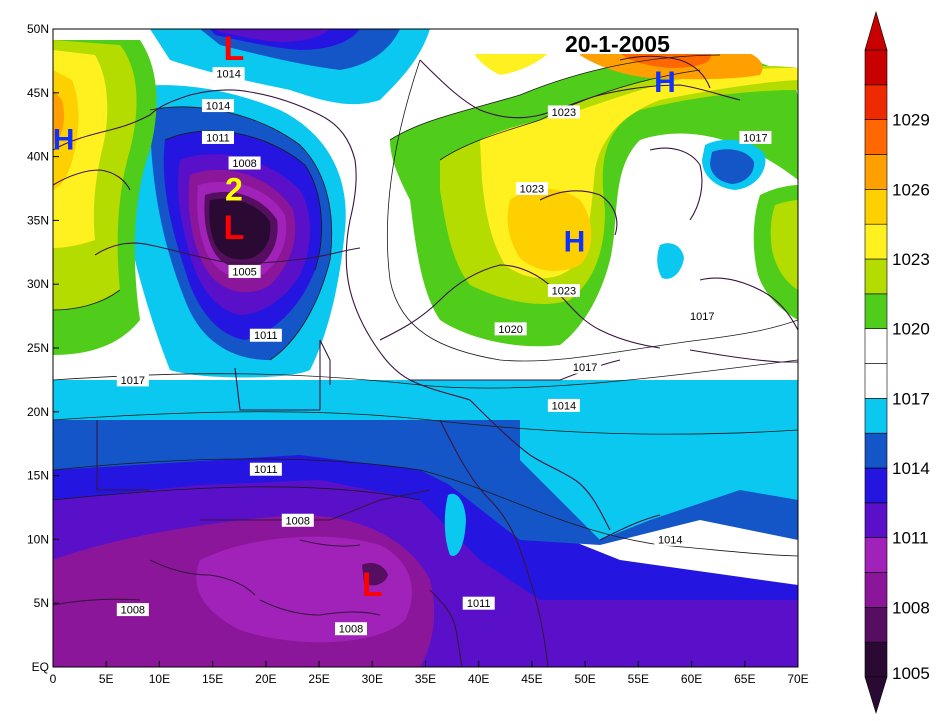 This screenshot has width=945, height=721. Describe the element at coordinates (38, 476) in the screenshot. I see `y-tick-label: 15N` at that location.